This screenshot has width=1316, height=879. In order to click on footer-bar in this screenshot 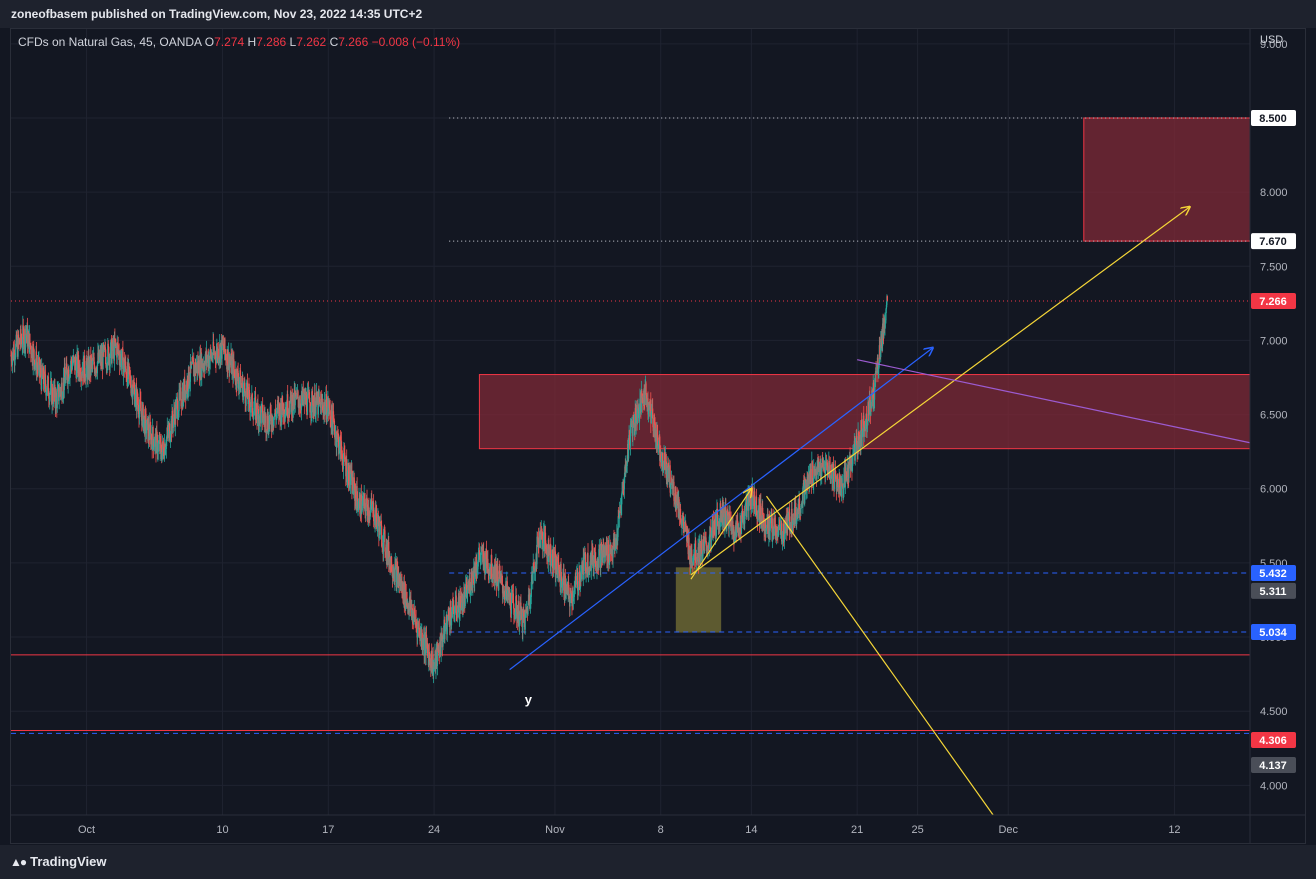, I will do `click(658, 862)`.